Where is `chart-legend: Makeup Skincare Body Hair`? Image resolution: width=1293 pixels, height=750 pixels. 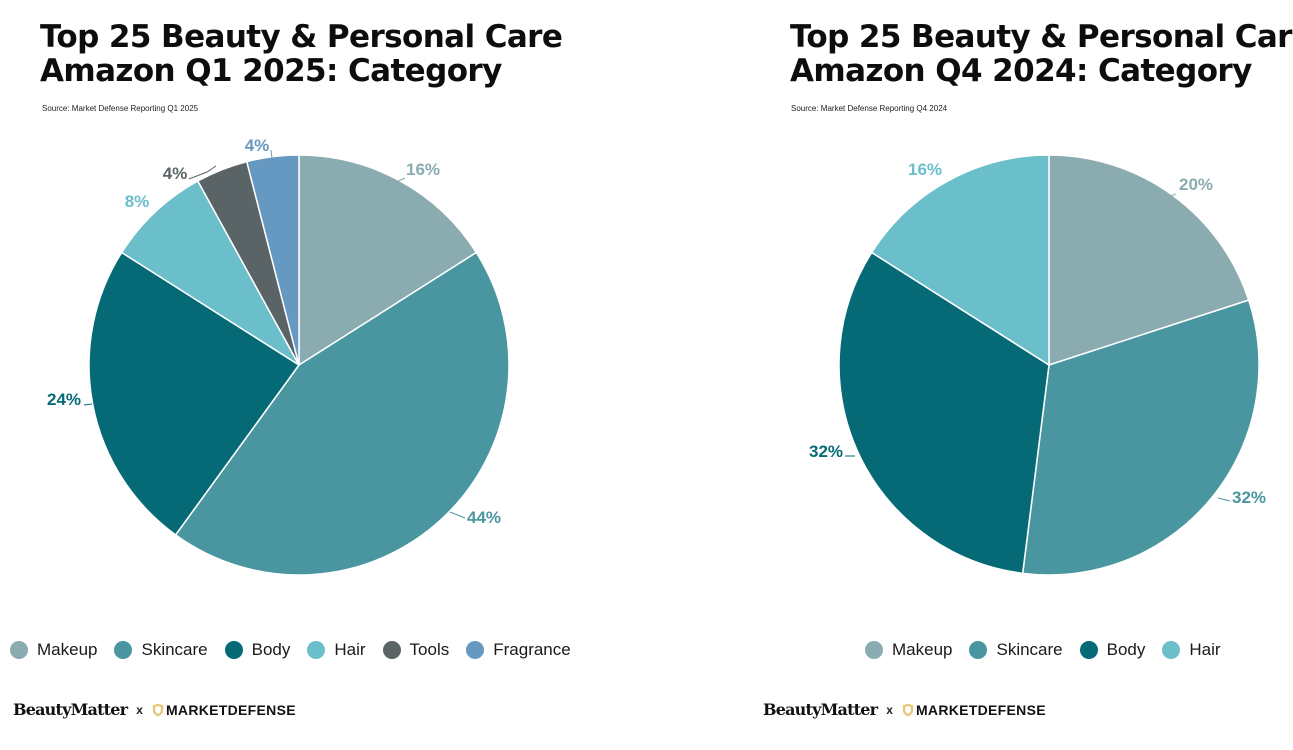 chart-legend: Makeup Skincare Body Hair is located at coordinates (1043, 650).